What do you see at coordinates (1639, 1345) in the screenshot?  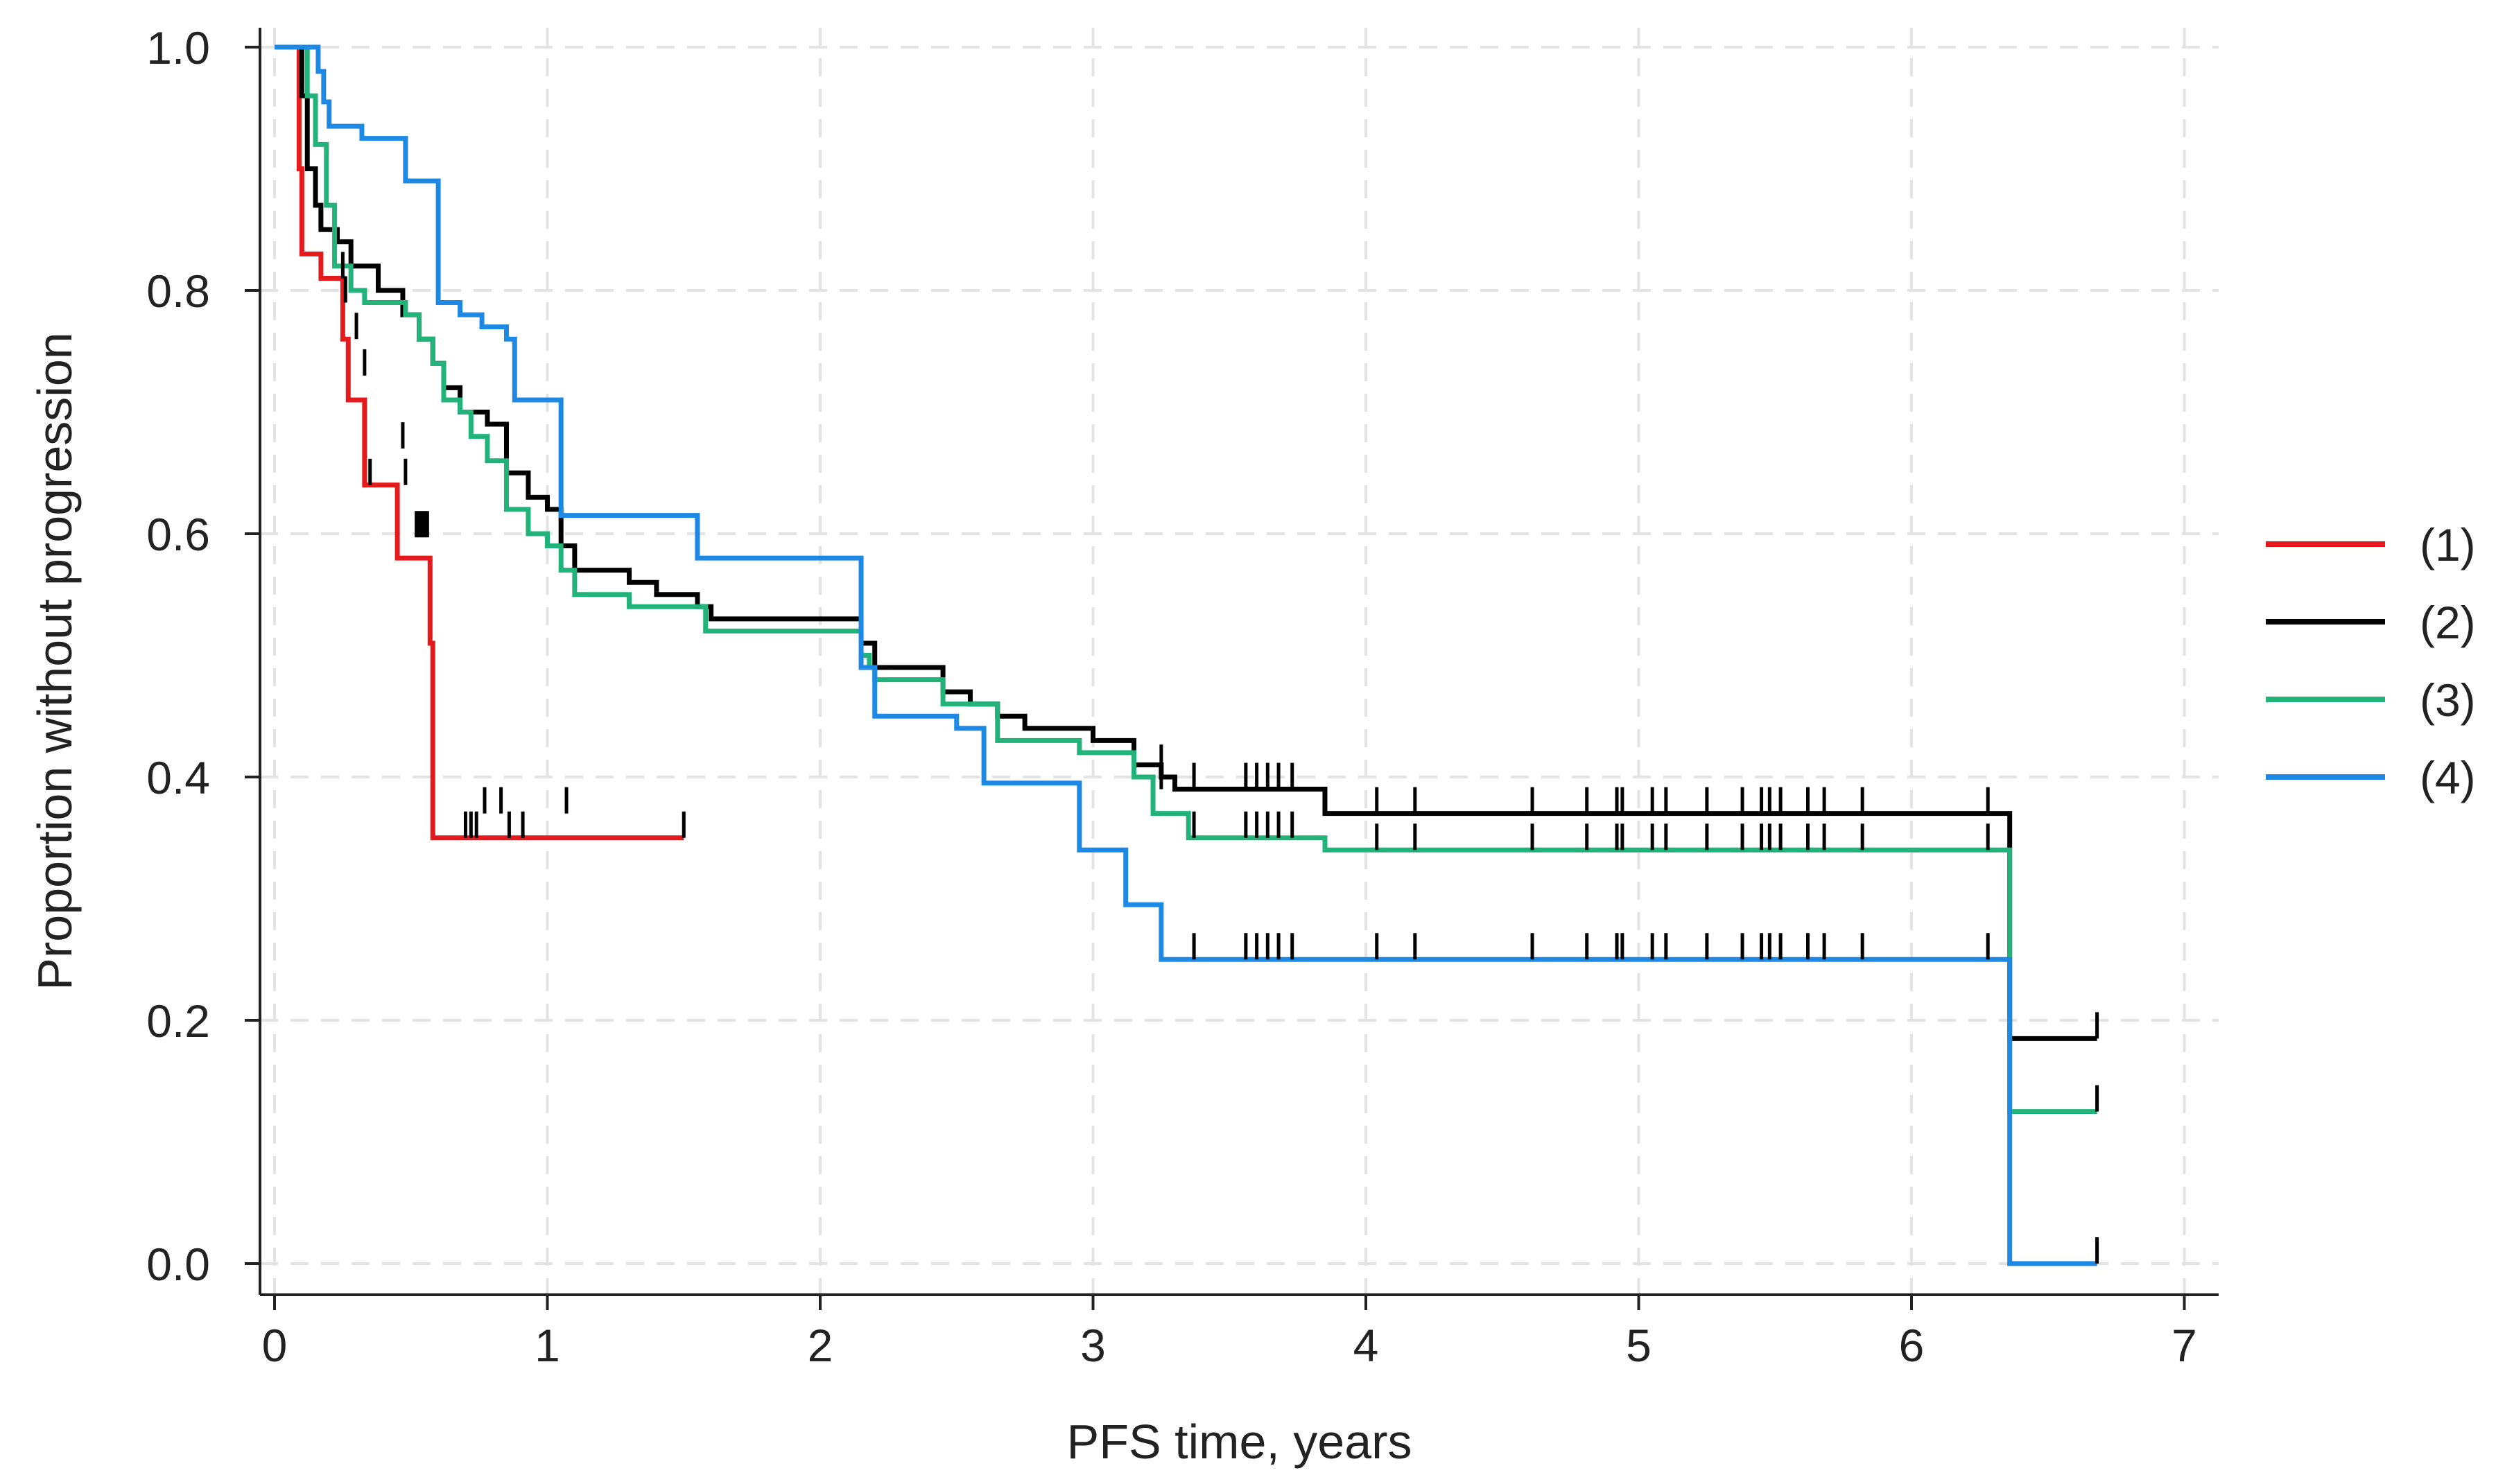 I see `x-tick-label: 5` at bounding box center [1639, 1345].